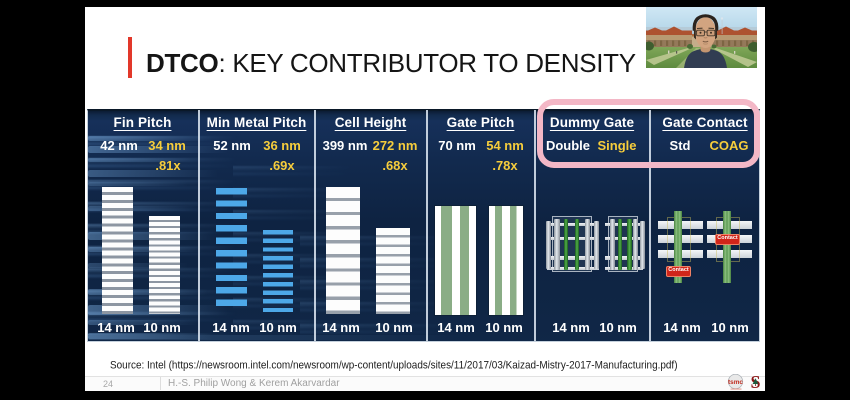  What do you see at coordinates (735, 382) in the screenshot?
I see `svg-text: tsmc` at bounding box center [735, 382].